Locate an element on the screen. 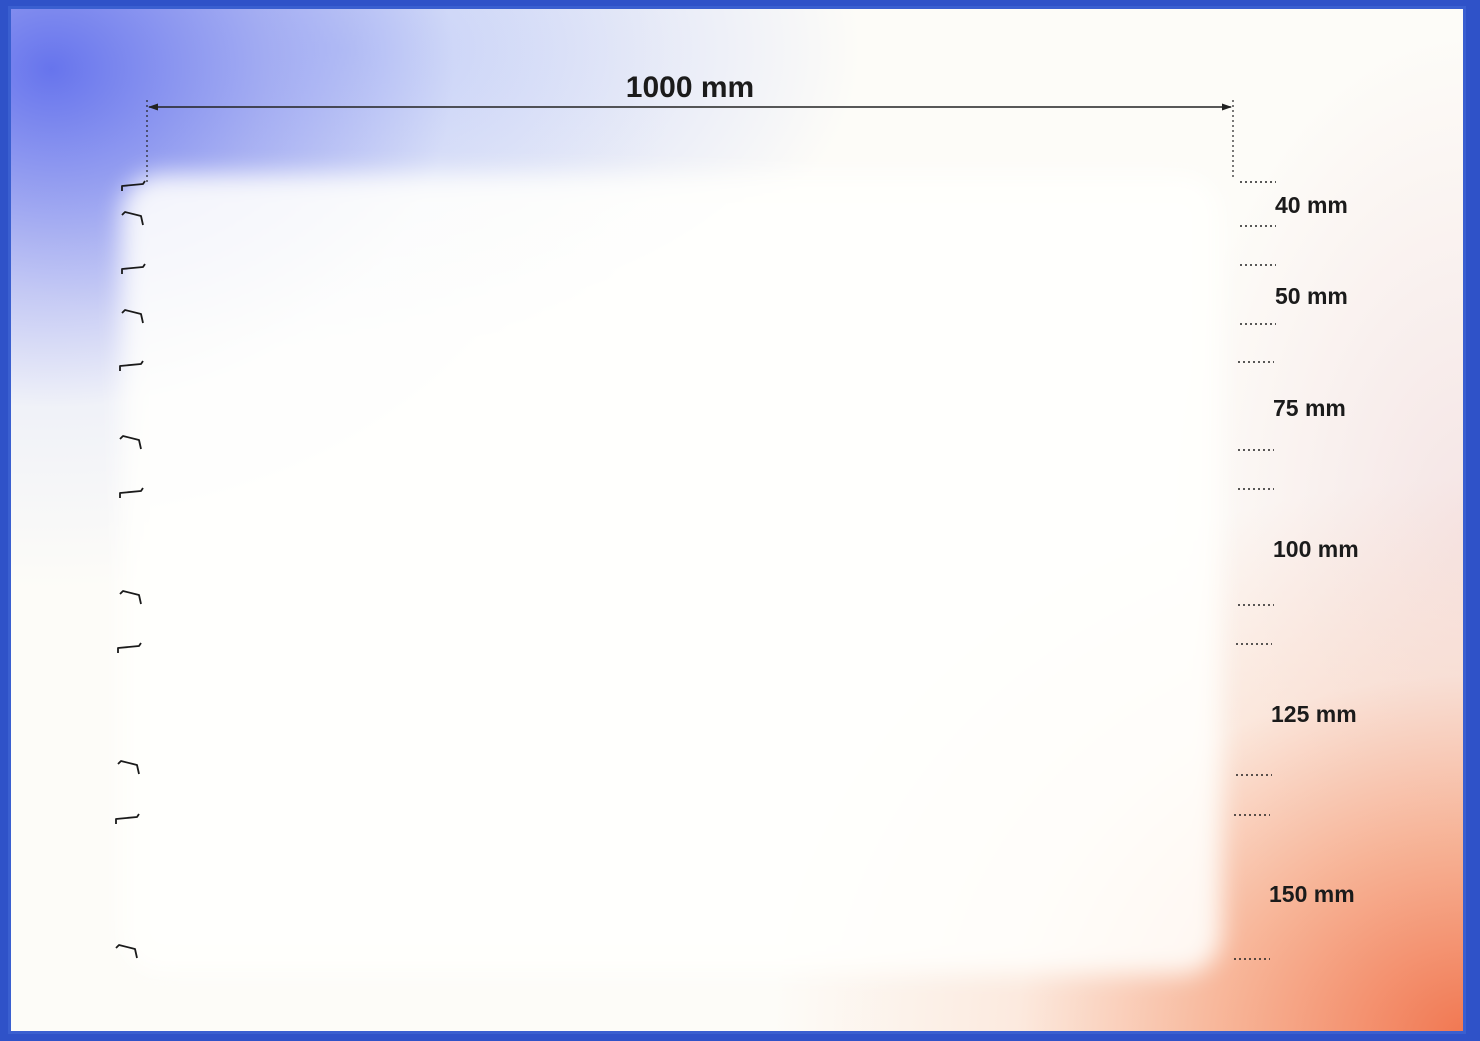 This screenshot has width=1480, height=1041. thickness-label: 150 mm is located at coordinates (1312, 894).